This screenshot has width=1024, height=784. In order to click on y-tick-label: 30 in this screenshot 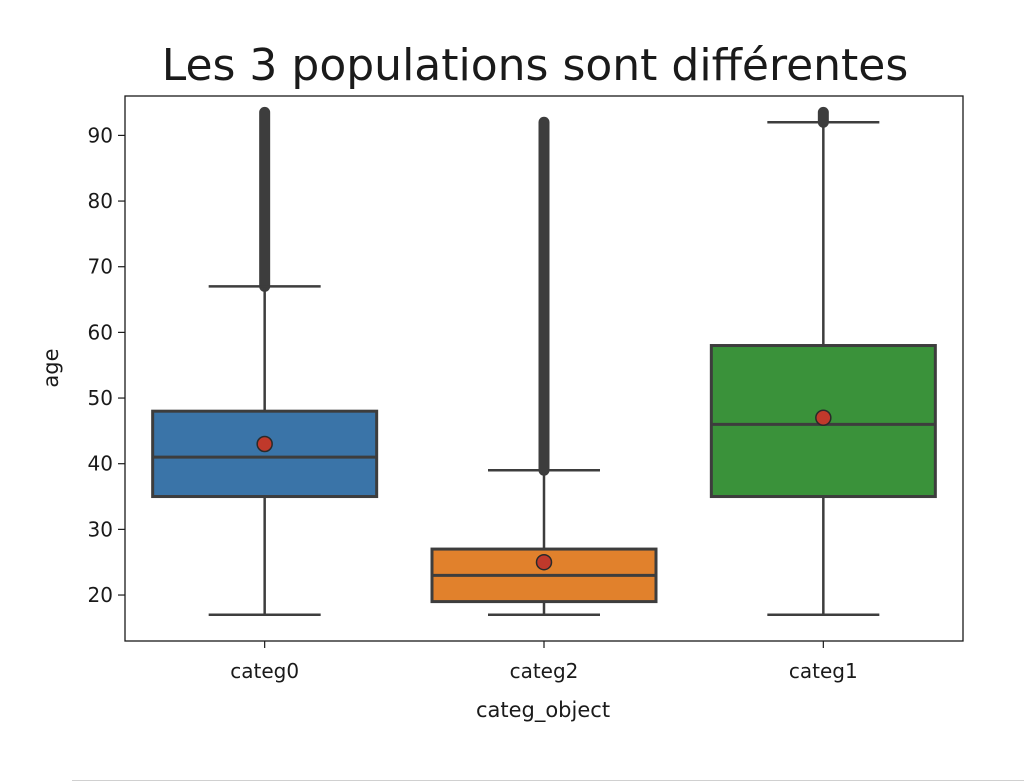, I will do `click(100, 529)`.